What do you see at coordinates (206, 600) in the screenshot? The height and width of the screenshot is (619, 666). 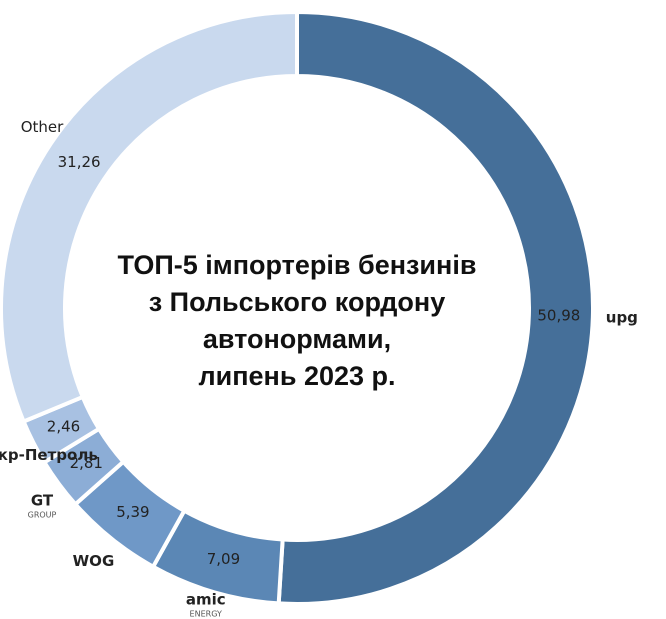 I see `category-label: amic` at bounding box center [206, 600].